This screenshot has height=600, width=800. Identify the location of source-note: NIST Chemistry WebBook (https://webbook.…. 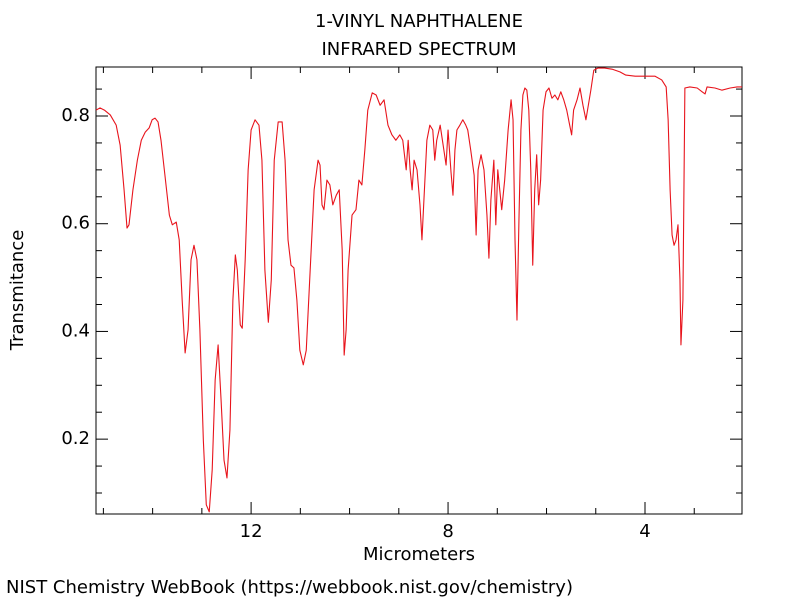
(289, 587).